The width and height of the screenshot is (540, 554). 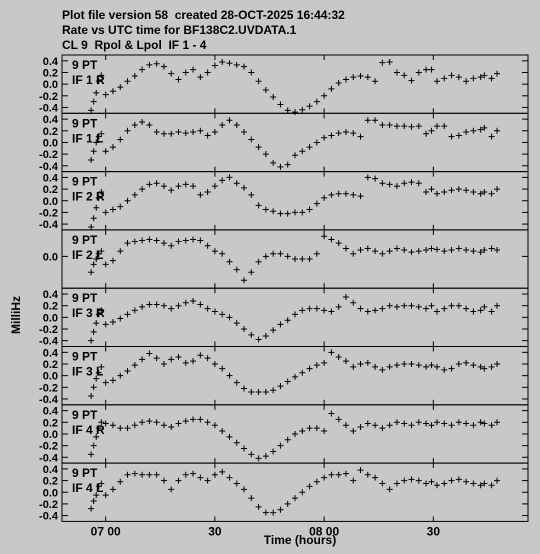 I want to click on panel-frame, so click(x=295, y=142).